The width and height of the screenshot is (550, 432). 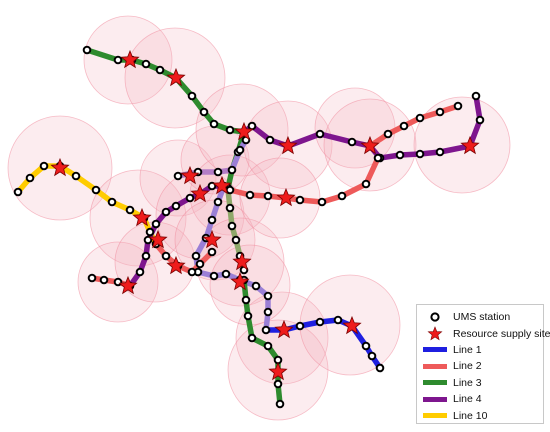 I want to click on legend-item-line-4: Line 4, so click(x=480, y=399).